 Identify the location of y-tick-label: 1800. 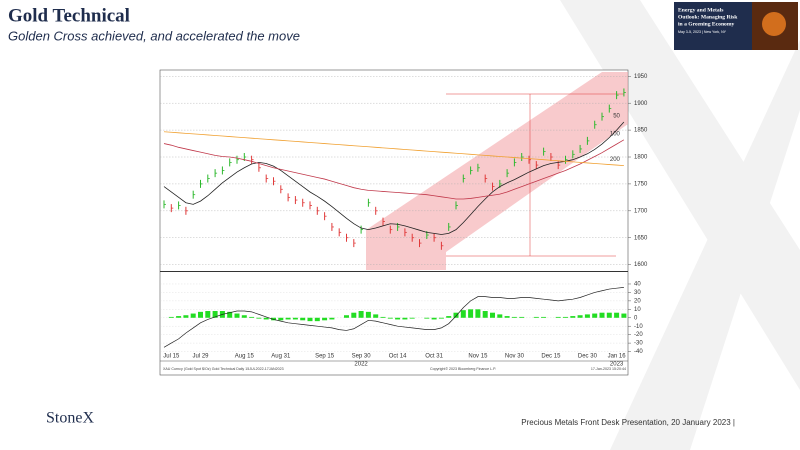
(641, 158).